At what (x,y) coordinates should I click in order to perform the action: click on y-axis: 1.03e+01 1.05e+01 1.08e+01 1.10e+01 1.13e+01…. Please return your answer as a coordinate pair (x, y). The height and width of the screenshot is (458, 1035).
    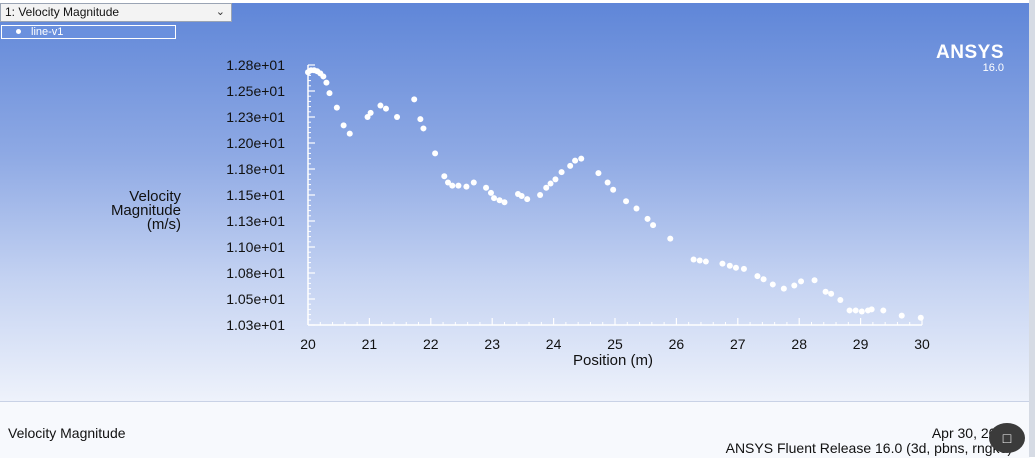
    Looking at the image, I should click on (270, 195).